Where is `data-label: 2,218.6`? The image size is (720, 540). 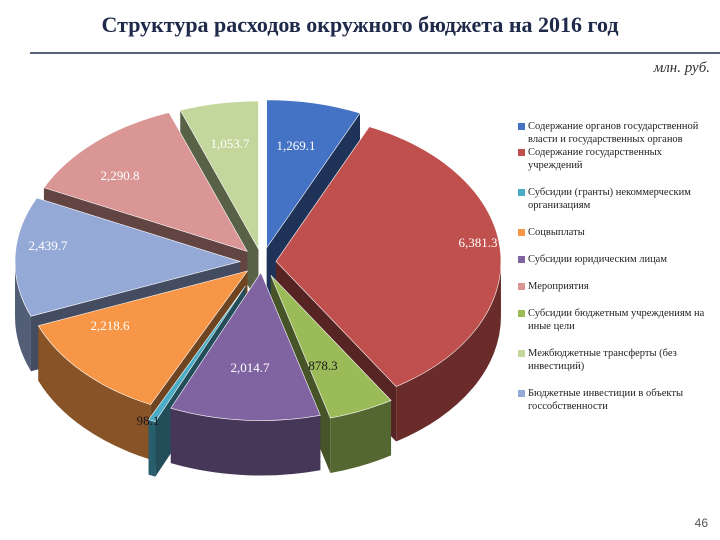
data-label: 2,218.6 is located at coordinates (111, 325).